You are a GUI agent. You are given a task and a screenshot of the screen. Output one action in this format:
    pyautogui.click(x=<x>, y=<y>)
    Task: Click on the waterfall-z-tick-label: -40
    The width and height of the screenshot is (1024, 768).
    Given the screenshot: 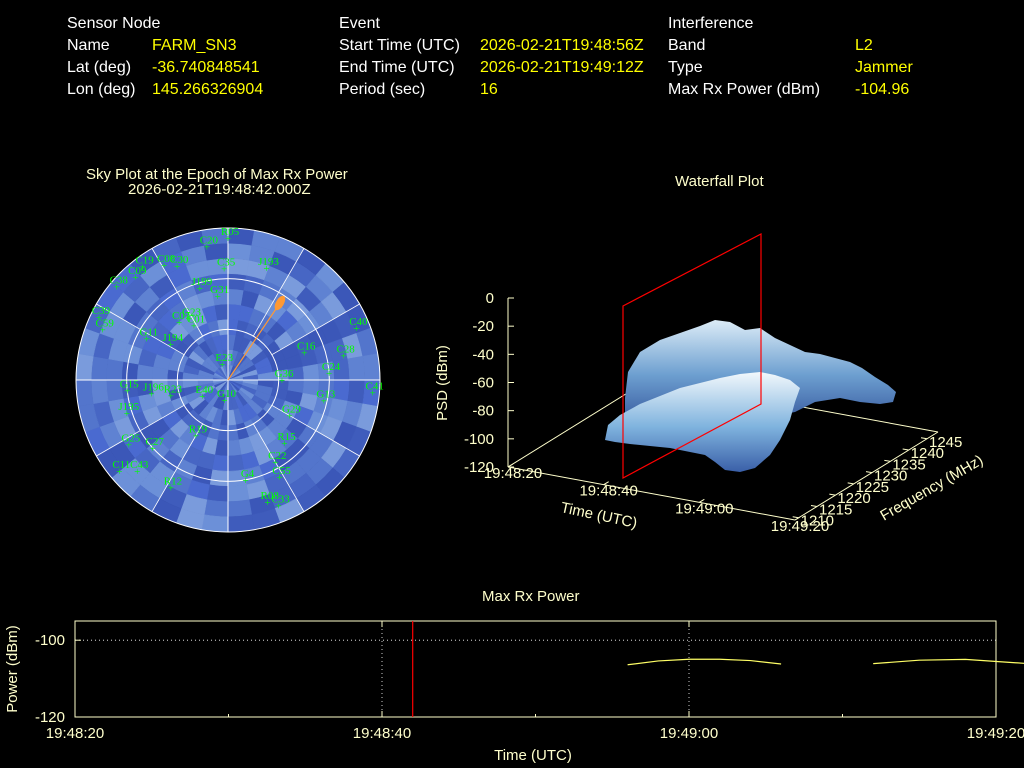 What is the action you would take?
    pyautogui.click(x=483, y=354)
    